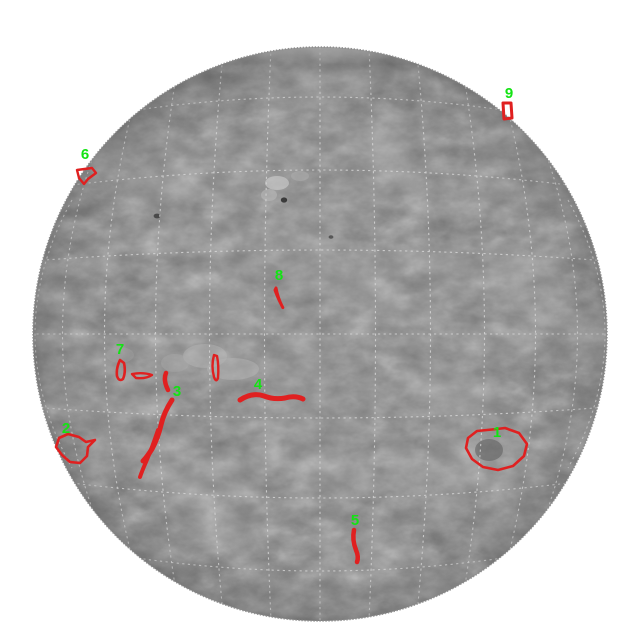  Describe the element at coordinates (66, 428) in the screenshot. I see `filament-label-2: 2` at that location.